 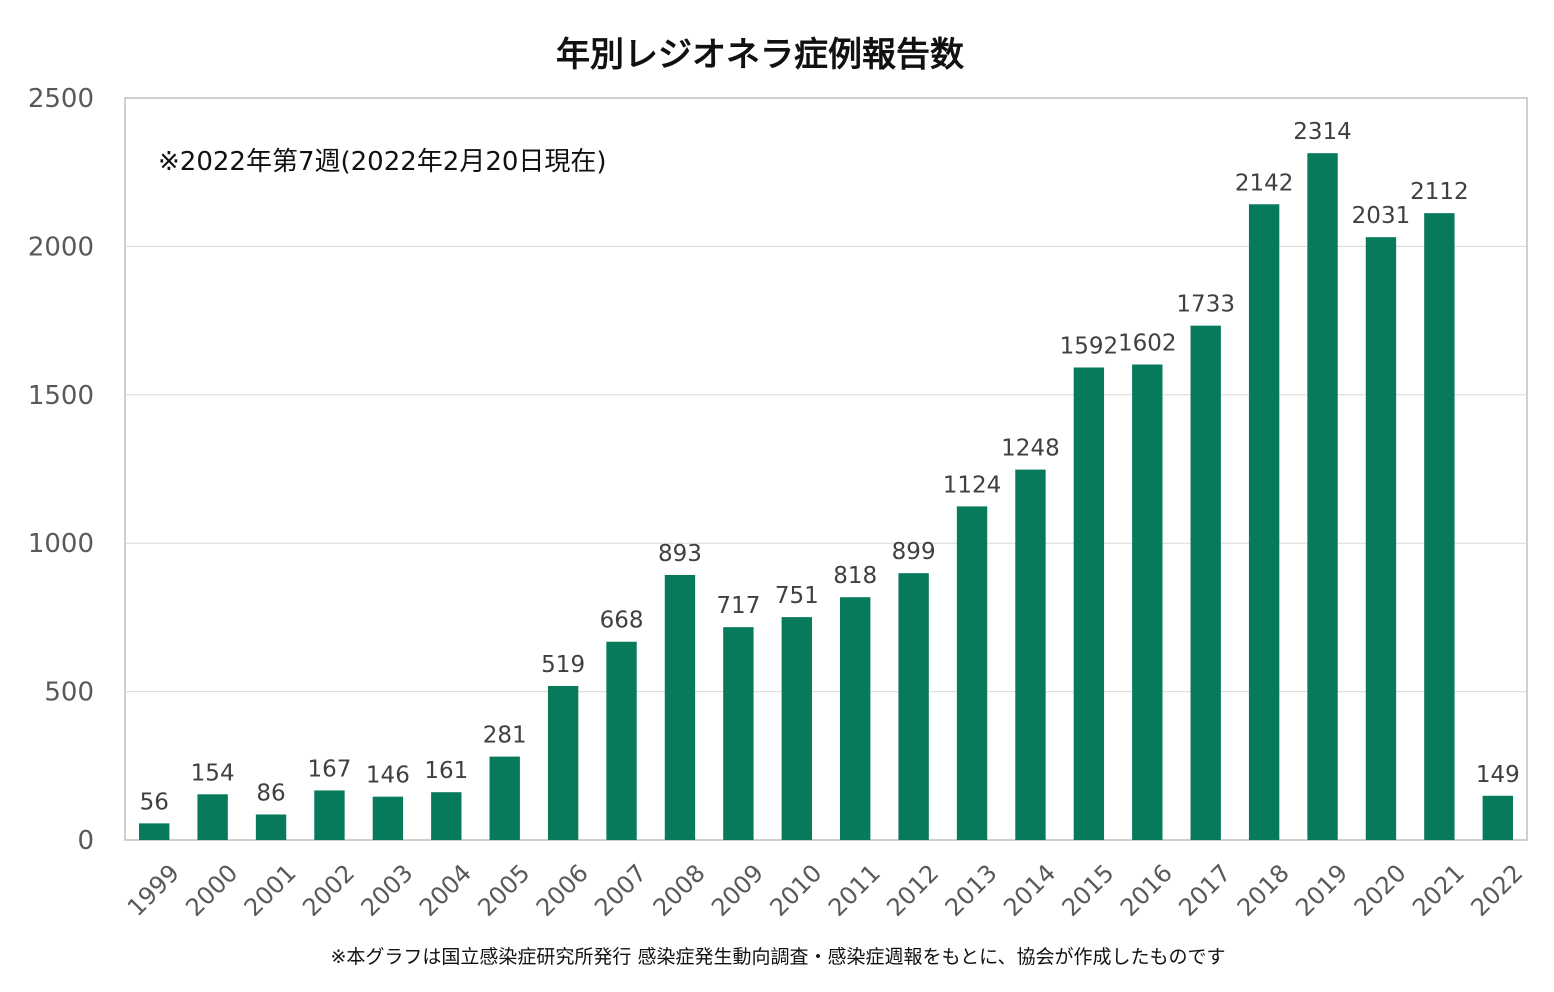 I want to click on x-tick-label-2022: 2022, so click(x=1496, y=890).